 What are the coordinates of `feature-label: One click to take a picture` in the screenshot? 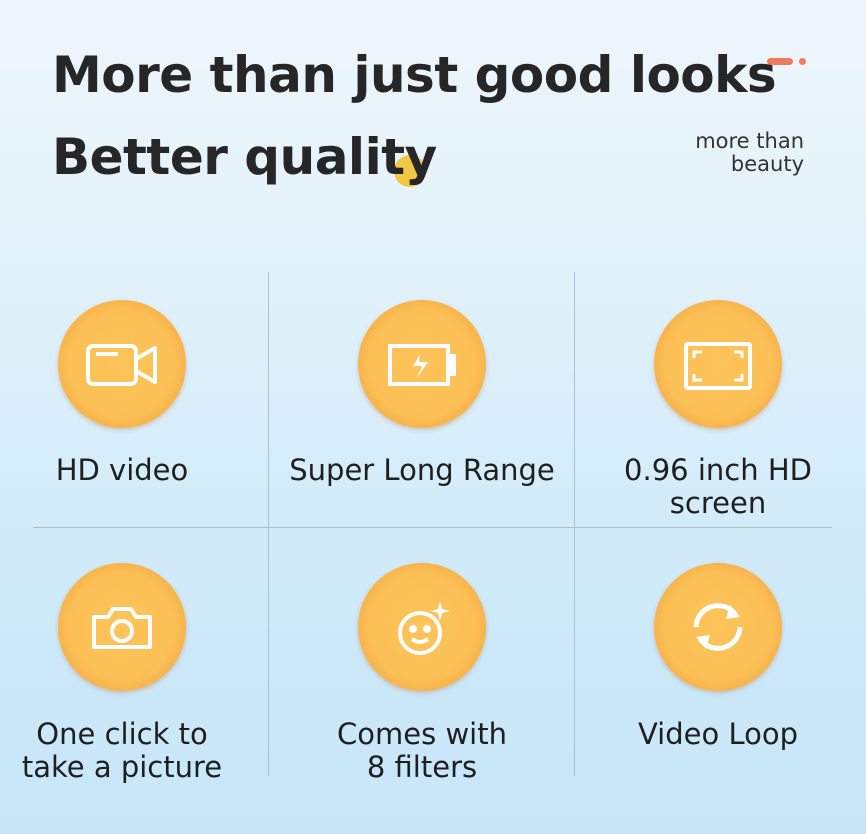 It's located at (136, 751).